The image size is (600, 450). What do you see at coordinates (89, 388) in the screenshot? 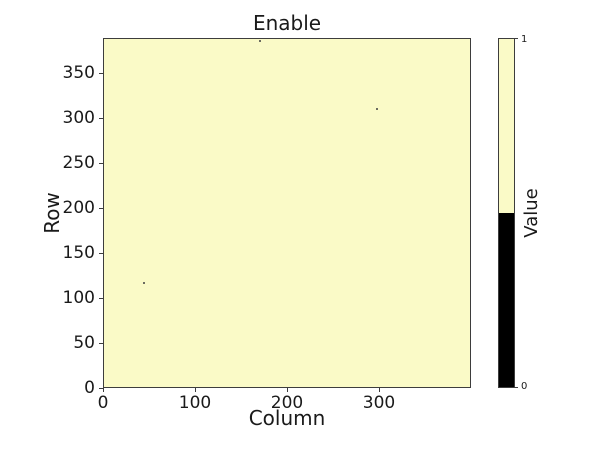
I see `y-tick-label: 0` at bounding box center [89, 388].